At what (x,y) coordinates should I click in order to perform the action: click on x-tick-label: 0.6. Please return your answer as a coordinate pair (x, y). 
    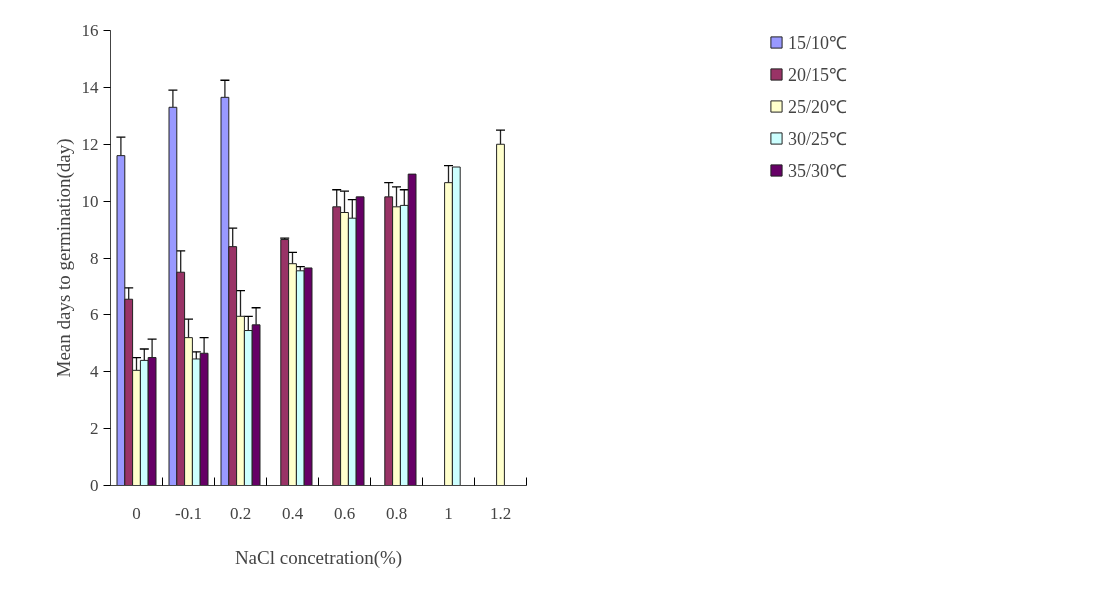
    Looking at the image, I should click on (344, 513).